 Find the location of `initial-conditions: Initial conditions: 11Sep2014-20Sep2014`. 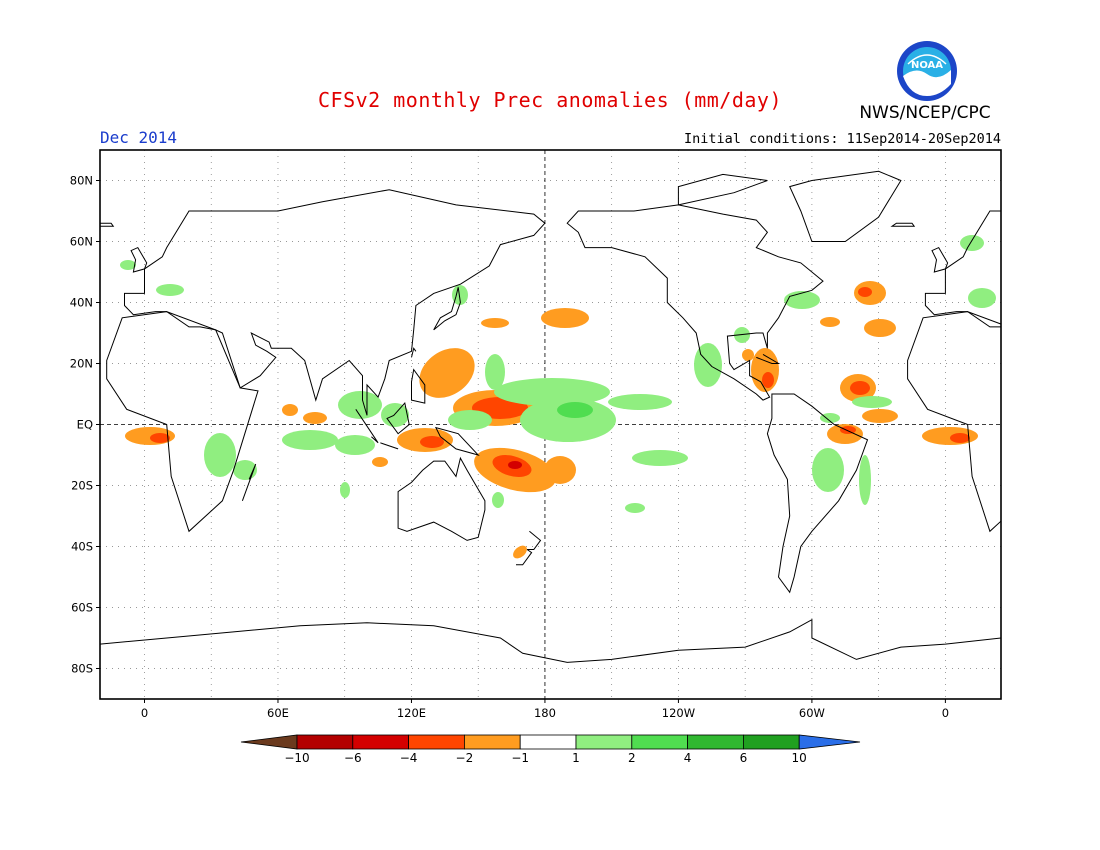

initial-conditions: Initial conditions: 11Sep2014-20Sep2014 is located at coordinates (842, 139).